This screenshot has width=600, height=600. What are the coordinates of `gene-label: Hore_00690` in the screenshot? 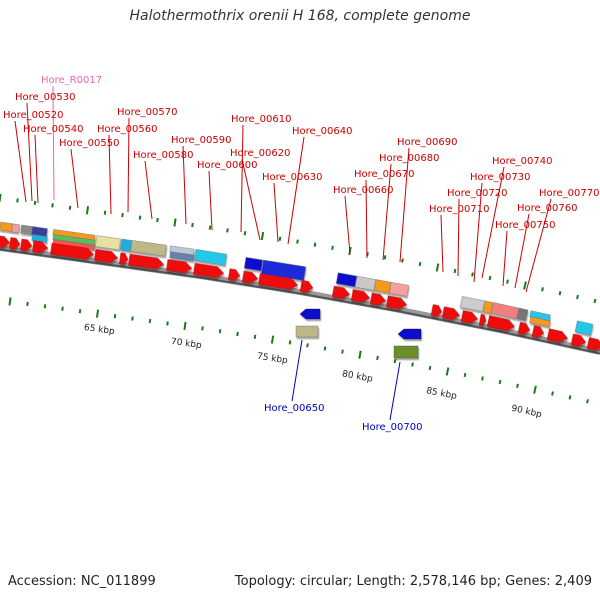 It's located at (427, 142).